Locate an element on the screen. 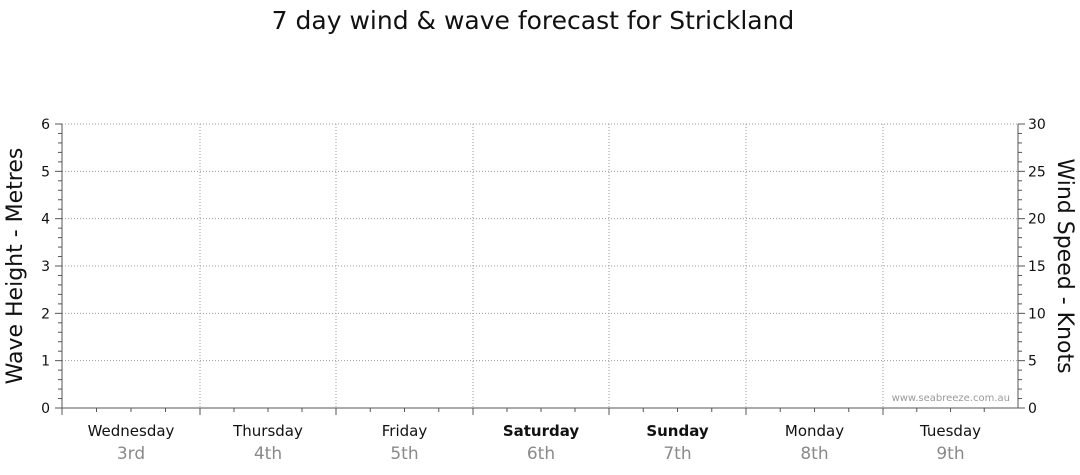  day-name-label: Sunday is located at coordinates (677, 431).